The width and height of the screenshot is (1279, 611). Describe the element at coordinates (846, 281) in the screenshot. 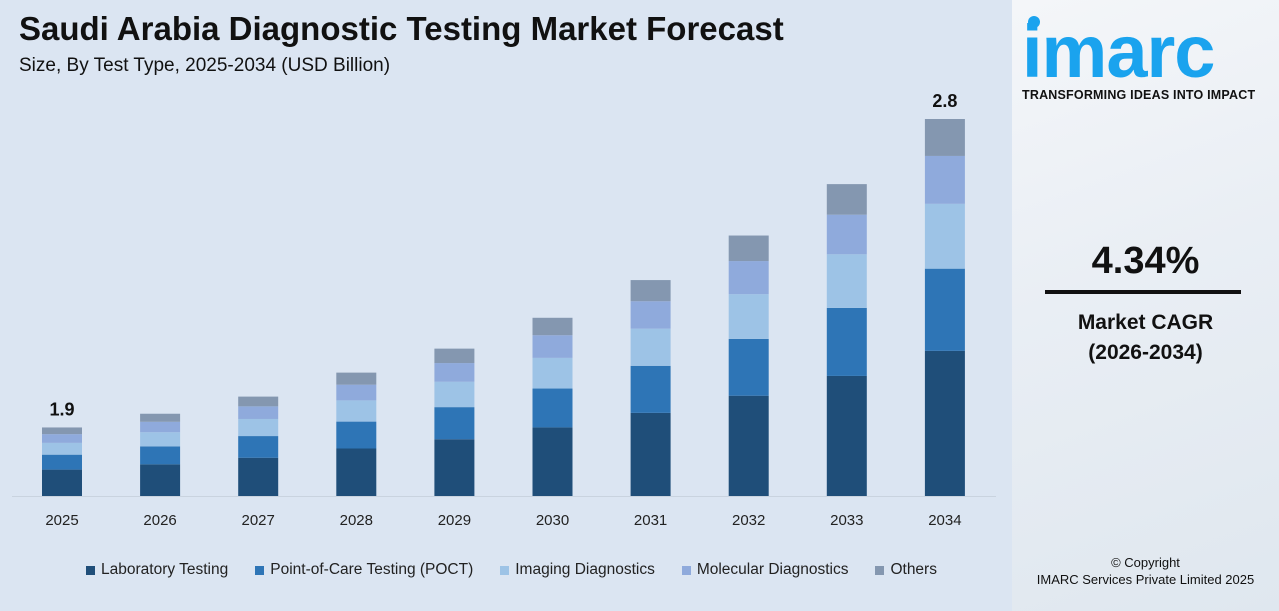

I see `bar-segment-imaging-diagnostics-2033` at that location.